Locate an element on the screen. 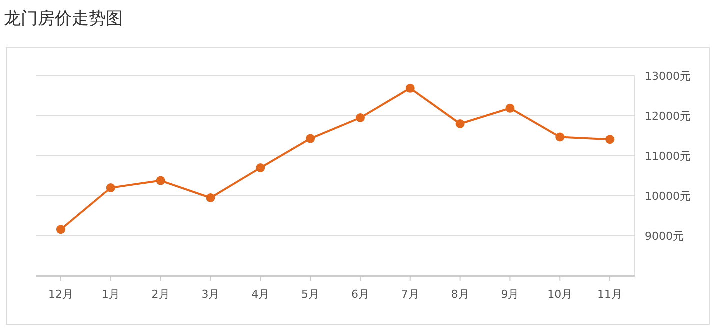 This screenshot has height=329, width=715. x-tick-label: 4月 is located at coordinates (261, 294).